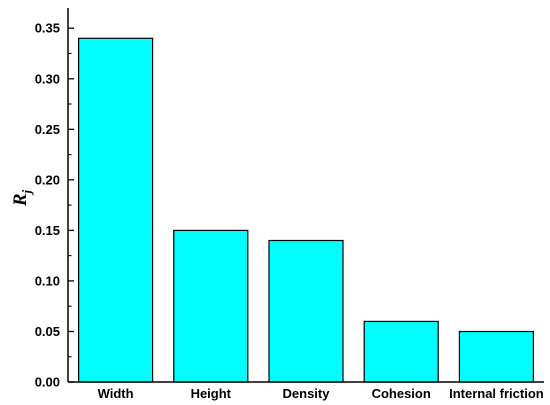  Describe the element at coordinates (115, 210) in the screenshot. I see `bar-width` at that location.